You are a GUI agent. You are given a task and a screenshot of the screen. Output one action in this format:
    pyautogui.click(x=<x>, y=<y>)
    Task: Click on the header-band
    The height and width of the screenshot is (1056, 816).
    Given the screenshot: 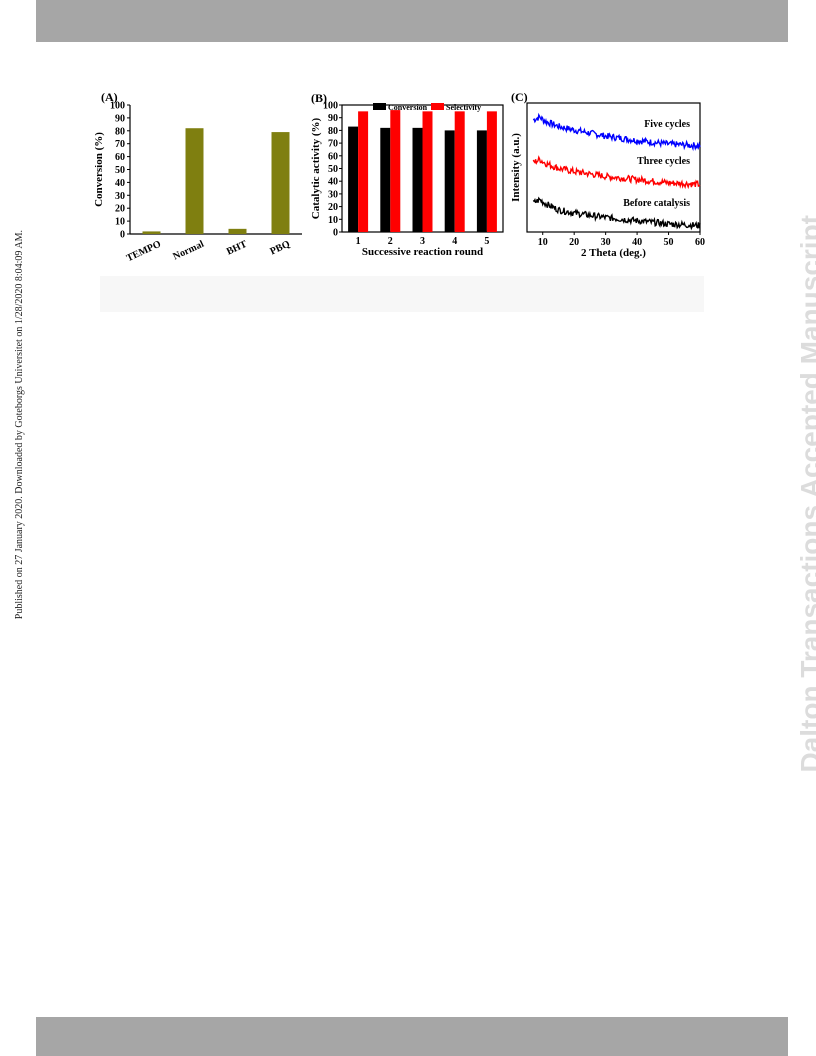 What is the action you would take?
    pyautogui.click(x=412, y=21)
    